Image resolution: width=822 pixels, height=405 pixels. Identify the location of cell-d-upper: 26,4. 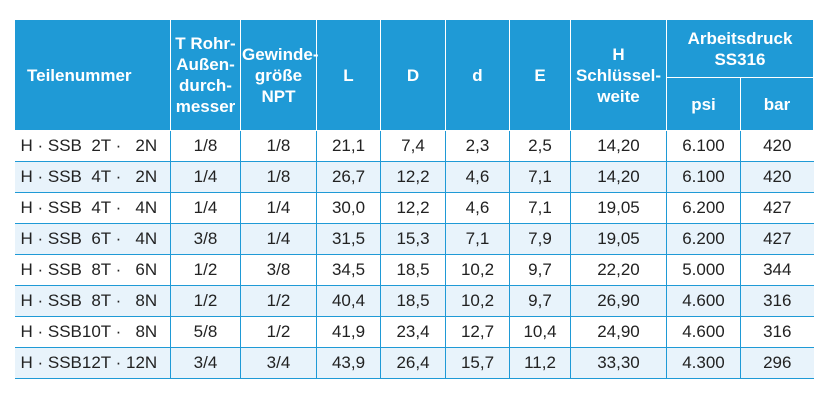
(413, 363).